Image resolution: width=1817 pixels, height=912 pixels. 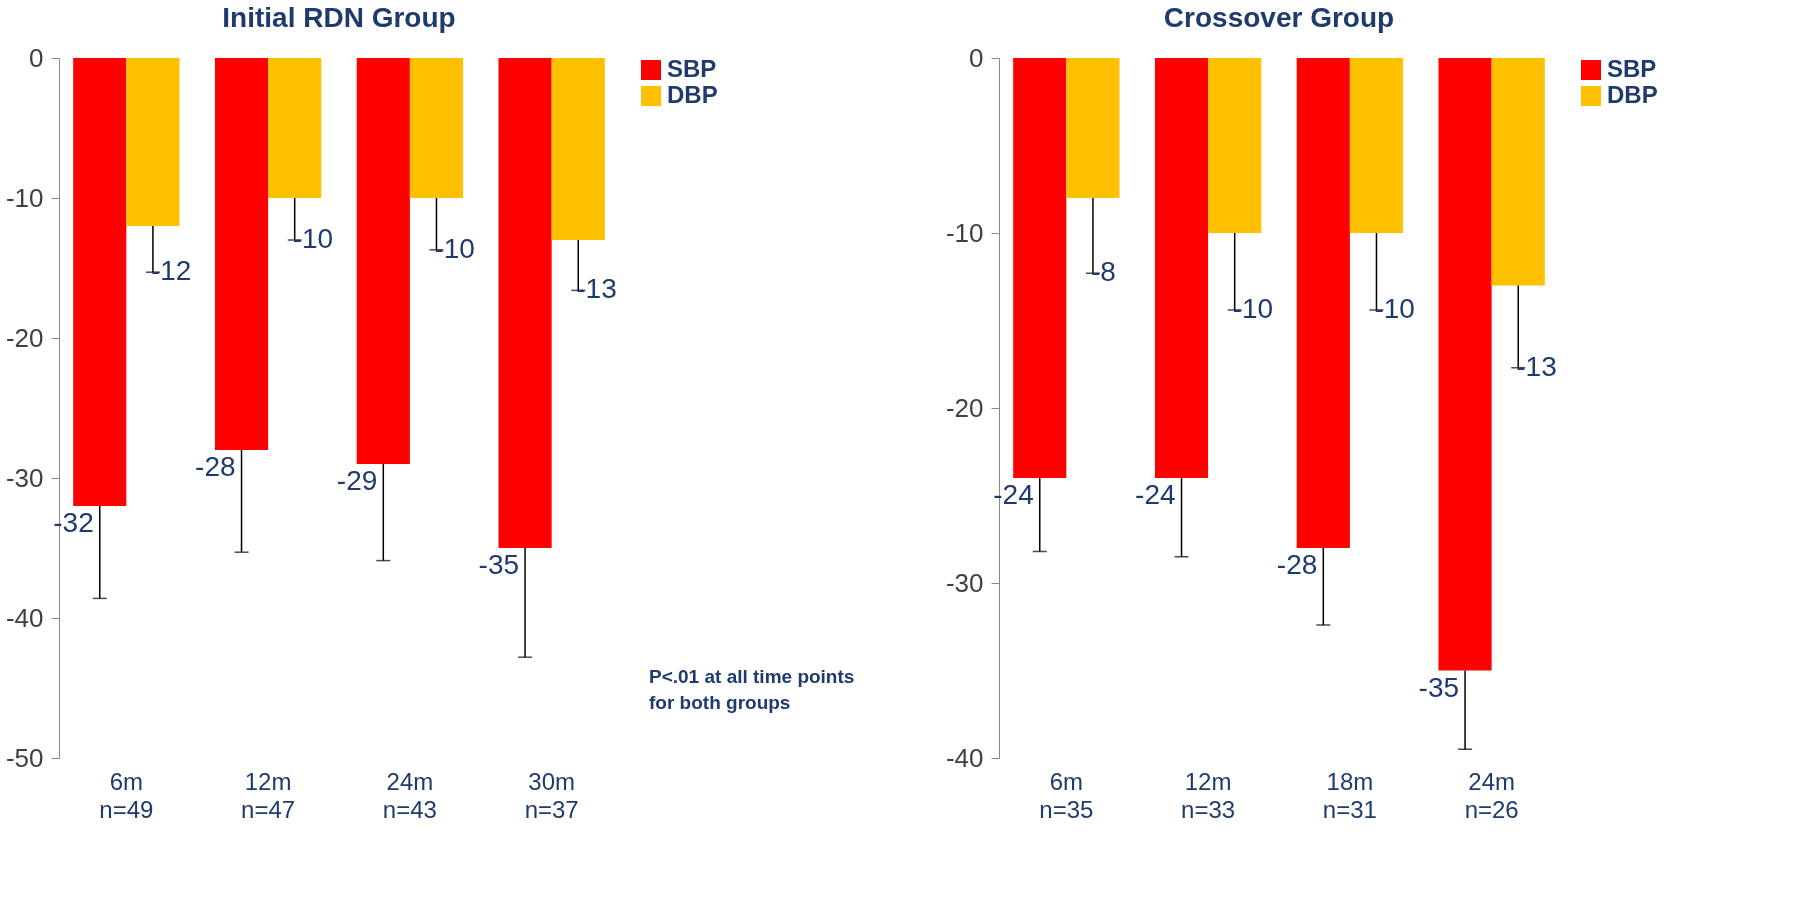 I want to click on x-tick-label: 18m n=31, so click(x=1349, y=795).